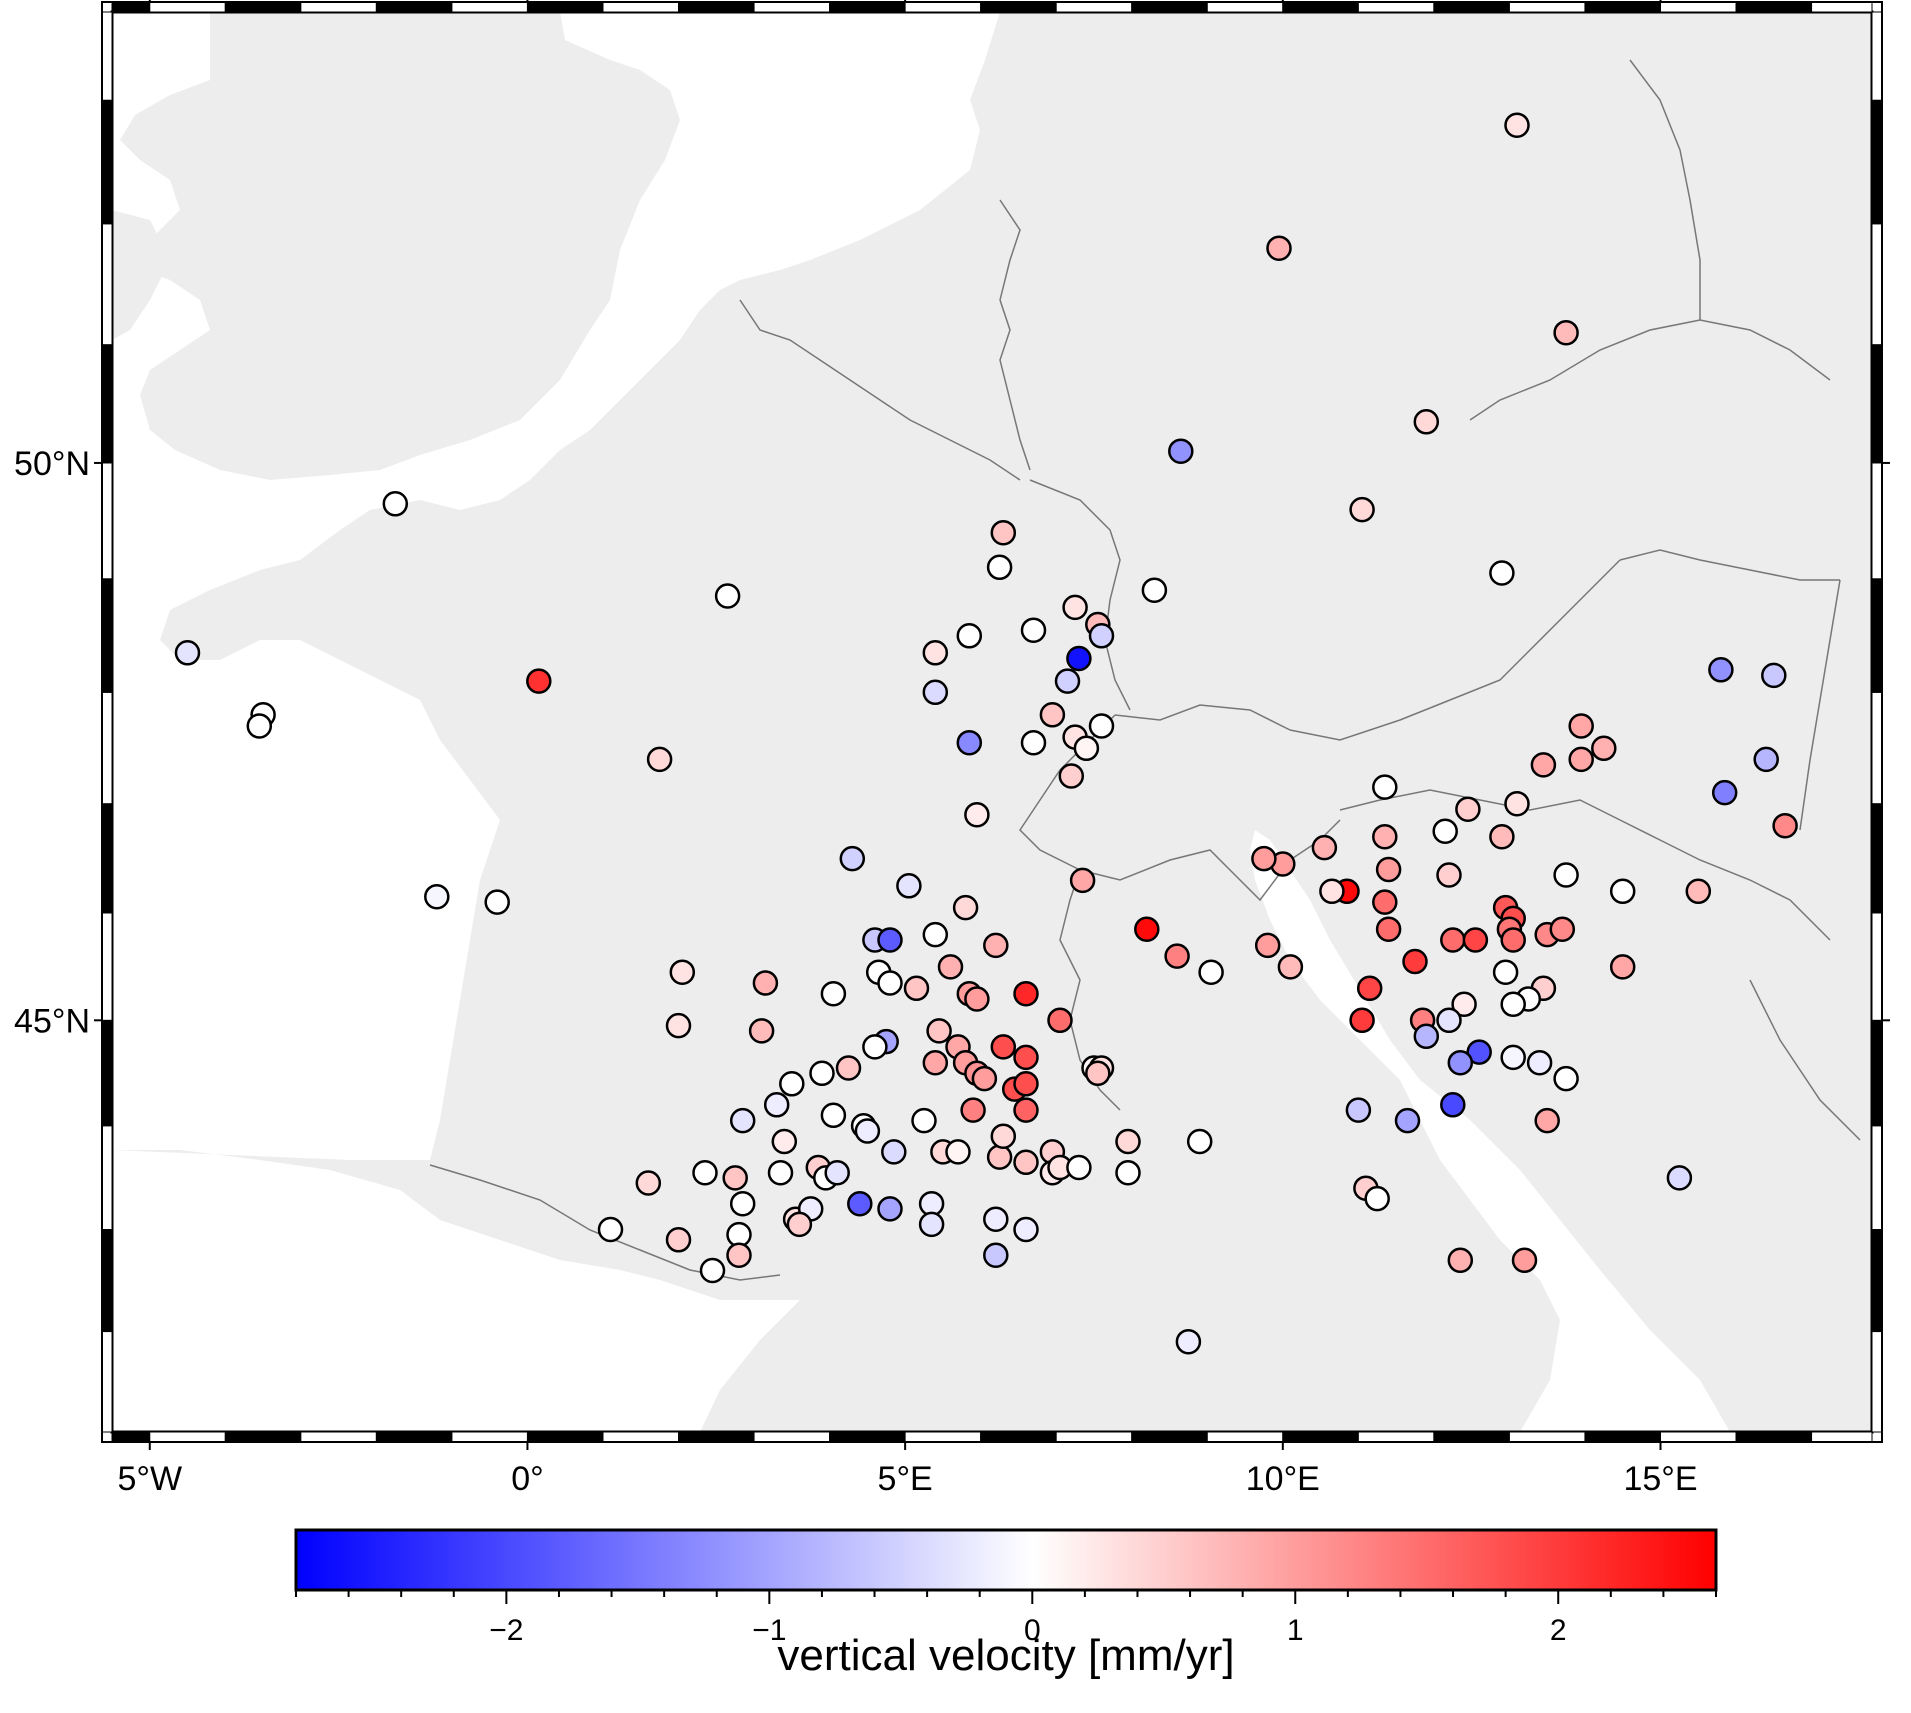 Image resolution: width=1911 pixels, height=1713 pixels. Describe the element at coordinates (1283, 1479) in the screenshot. I see `lon-tick-label: 10°E` at that location.